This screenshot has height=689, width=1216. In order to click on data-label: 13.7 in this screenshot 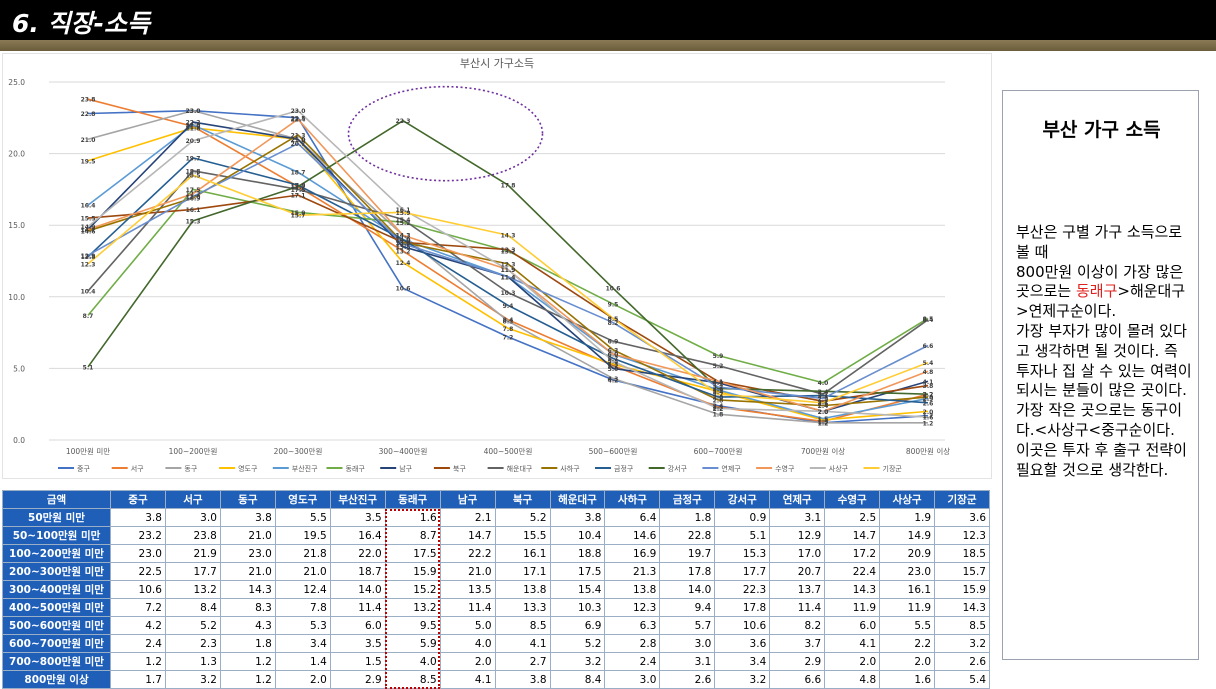, I will do `click(403, 244)`.